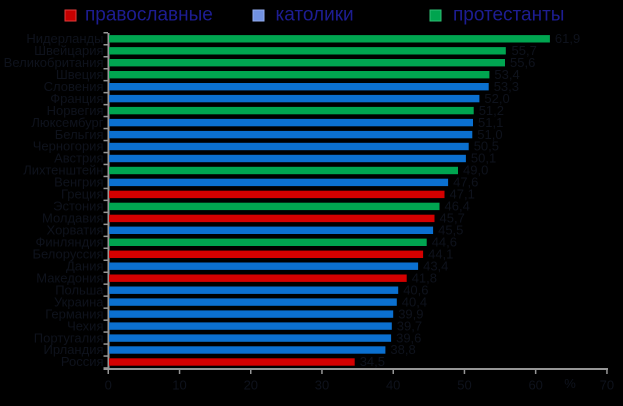 The width and height of the screenshot is (623, 406). Describe the element at coordinates (76, 98) in the screenshot. I see `svg-text: Франция` at that location.